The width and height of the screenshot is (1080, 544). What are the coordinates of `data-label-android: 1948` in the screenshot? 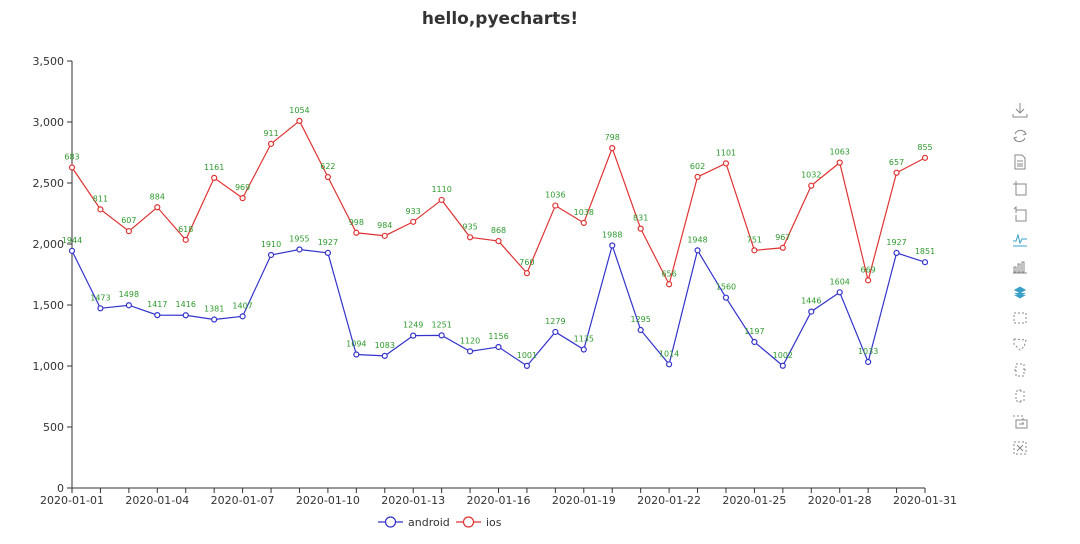 It's located at (697, 239).